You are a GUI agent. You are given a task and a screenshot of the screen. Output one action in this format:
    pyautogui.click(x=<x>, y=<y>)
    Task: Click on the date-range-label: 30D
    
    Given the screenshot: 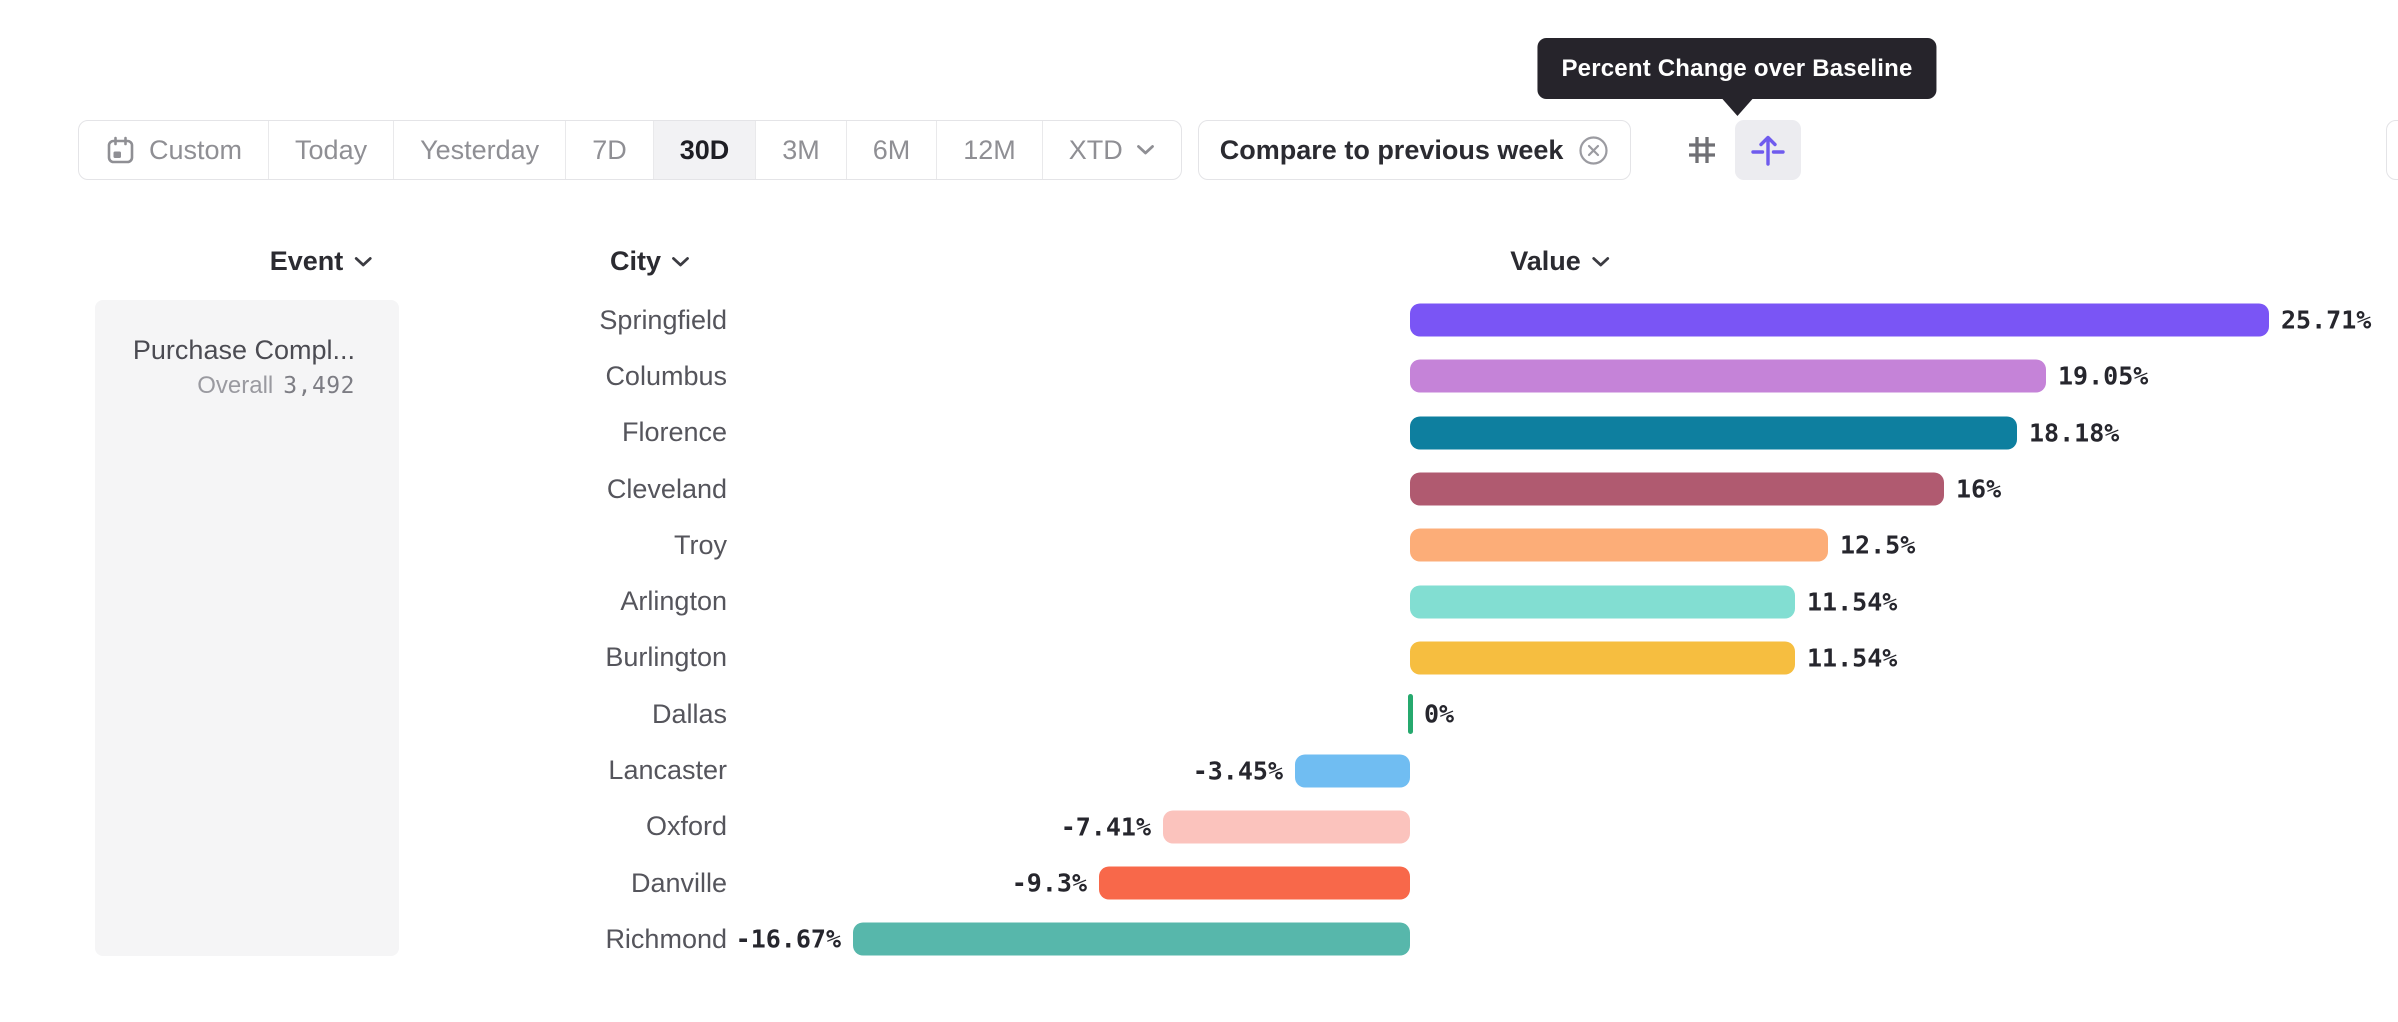 What is the action you would take?
    pyautogui.click(x=704, y=149)
    